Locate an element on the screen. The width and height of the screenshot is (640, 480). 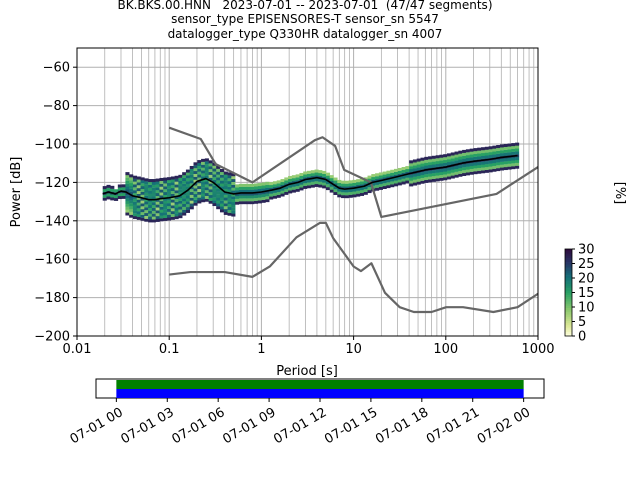
colorbar-tick-label: 0 is located at coordinates (582, 337).